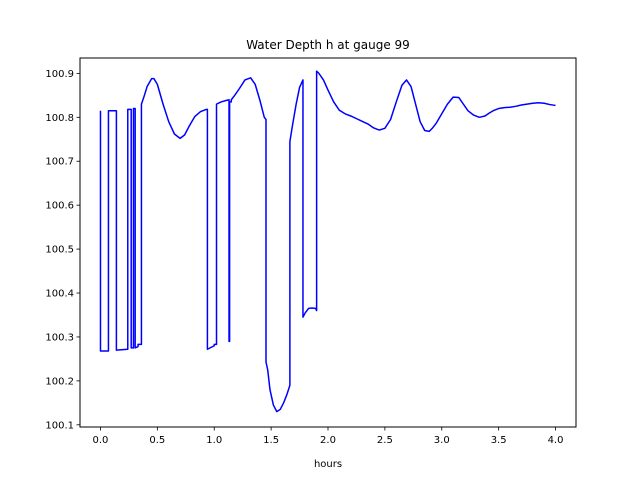  I want to click on x-tick-label: 1.0, so click(214, 440).